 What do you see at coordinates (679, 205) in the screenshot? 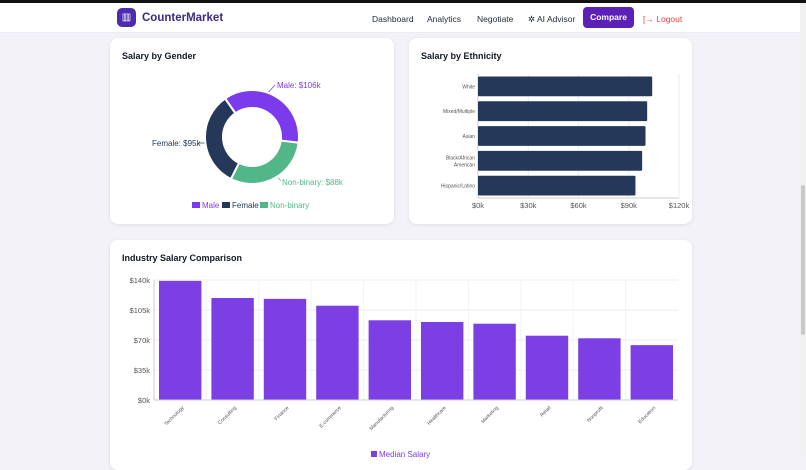
I see `x-tick-label: $120k` at bounding box center [679, 205].